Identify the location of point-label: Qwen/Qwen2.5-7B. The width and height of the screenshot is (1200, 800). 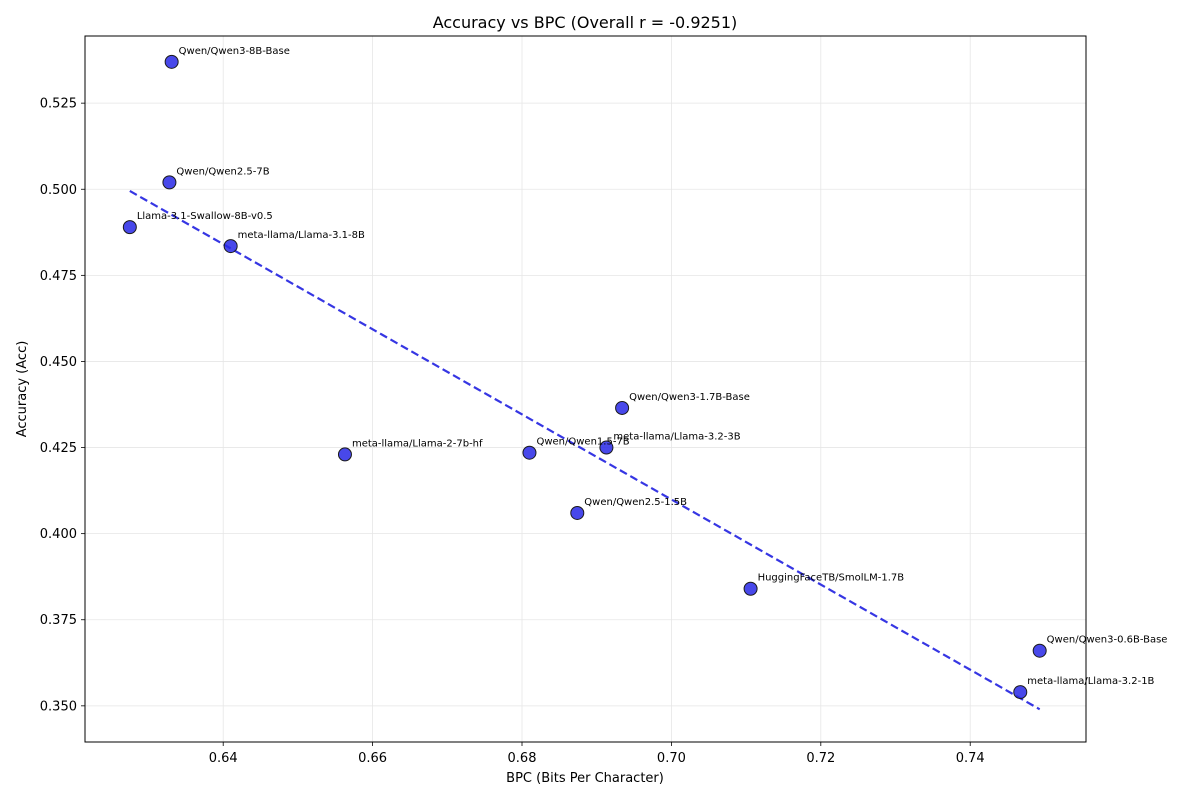
(222, 171).